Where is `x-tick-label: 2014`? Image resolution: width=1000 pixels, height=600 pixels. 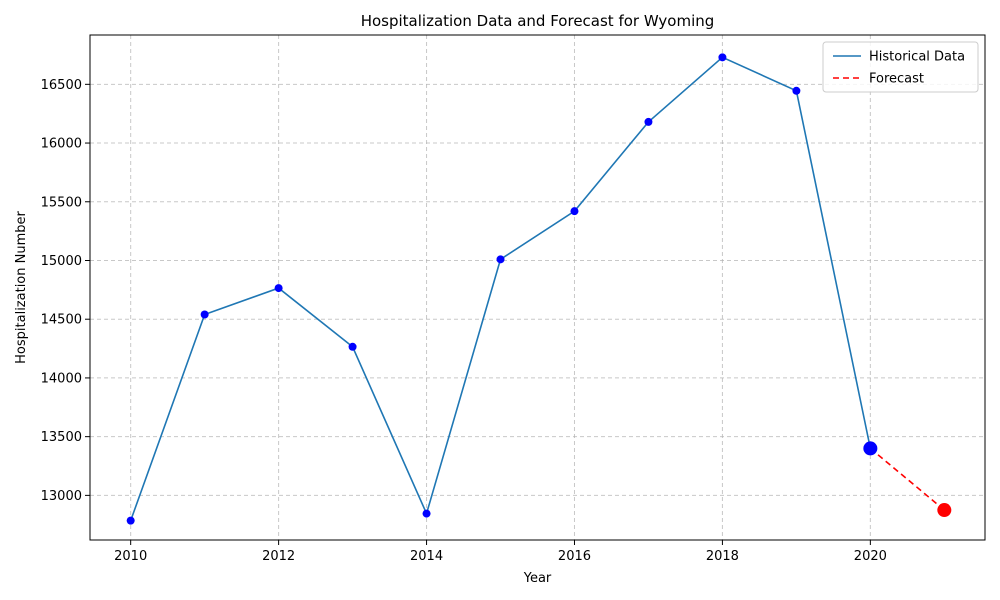
x-tick-label: 2014 is located at coordinates (426, 556).